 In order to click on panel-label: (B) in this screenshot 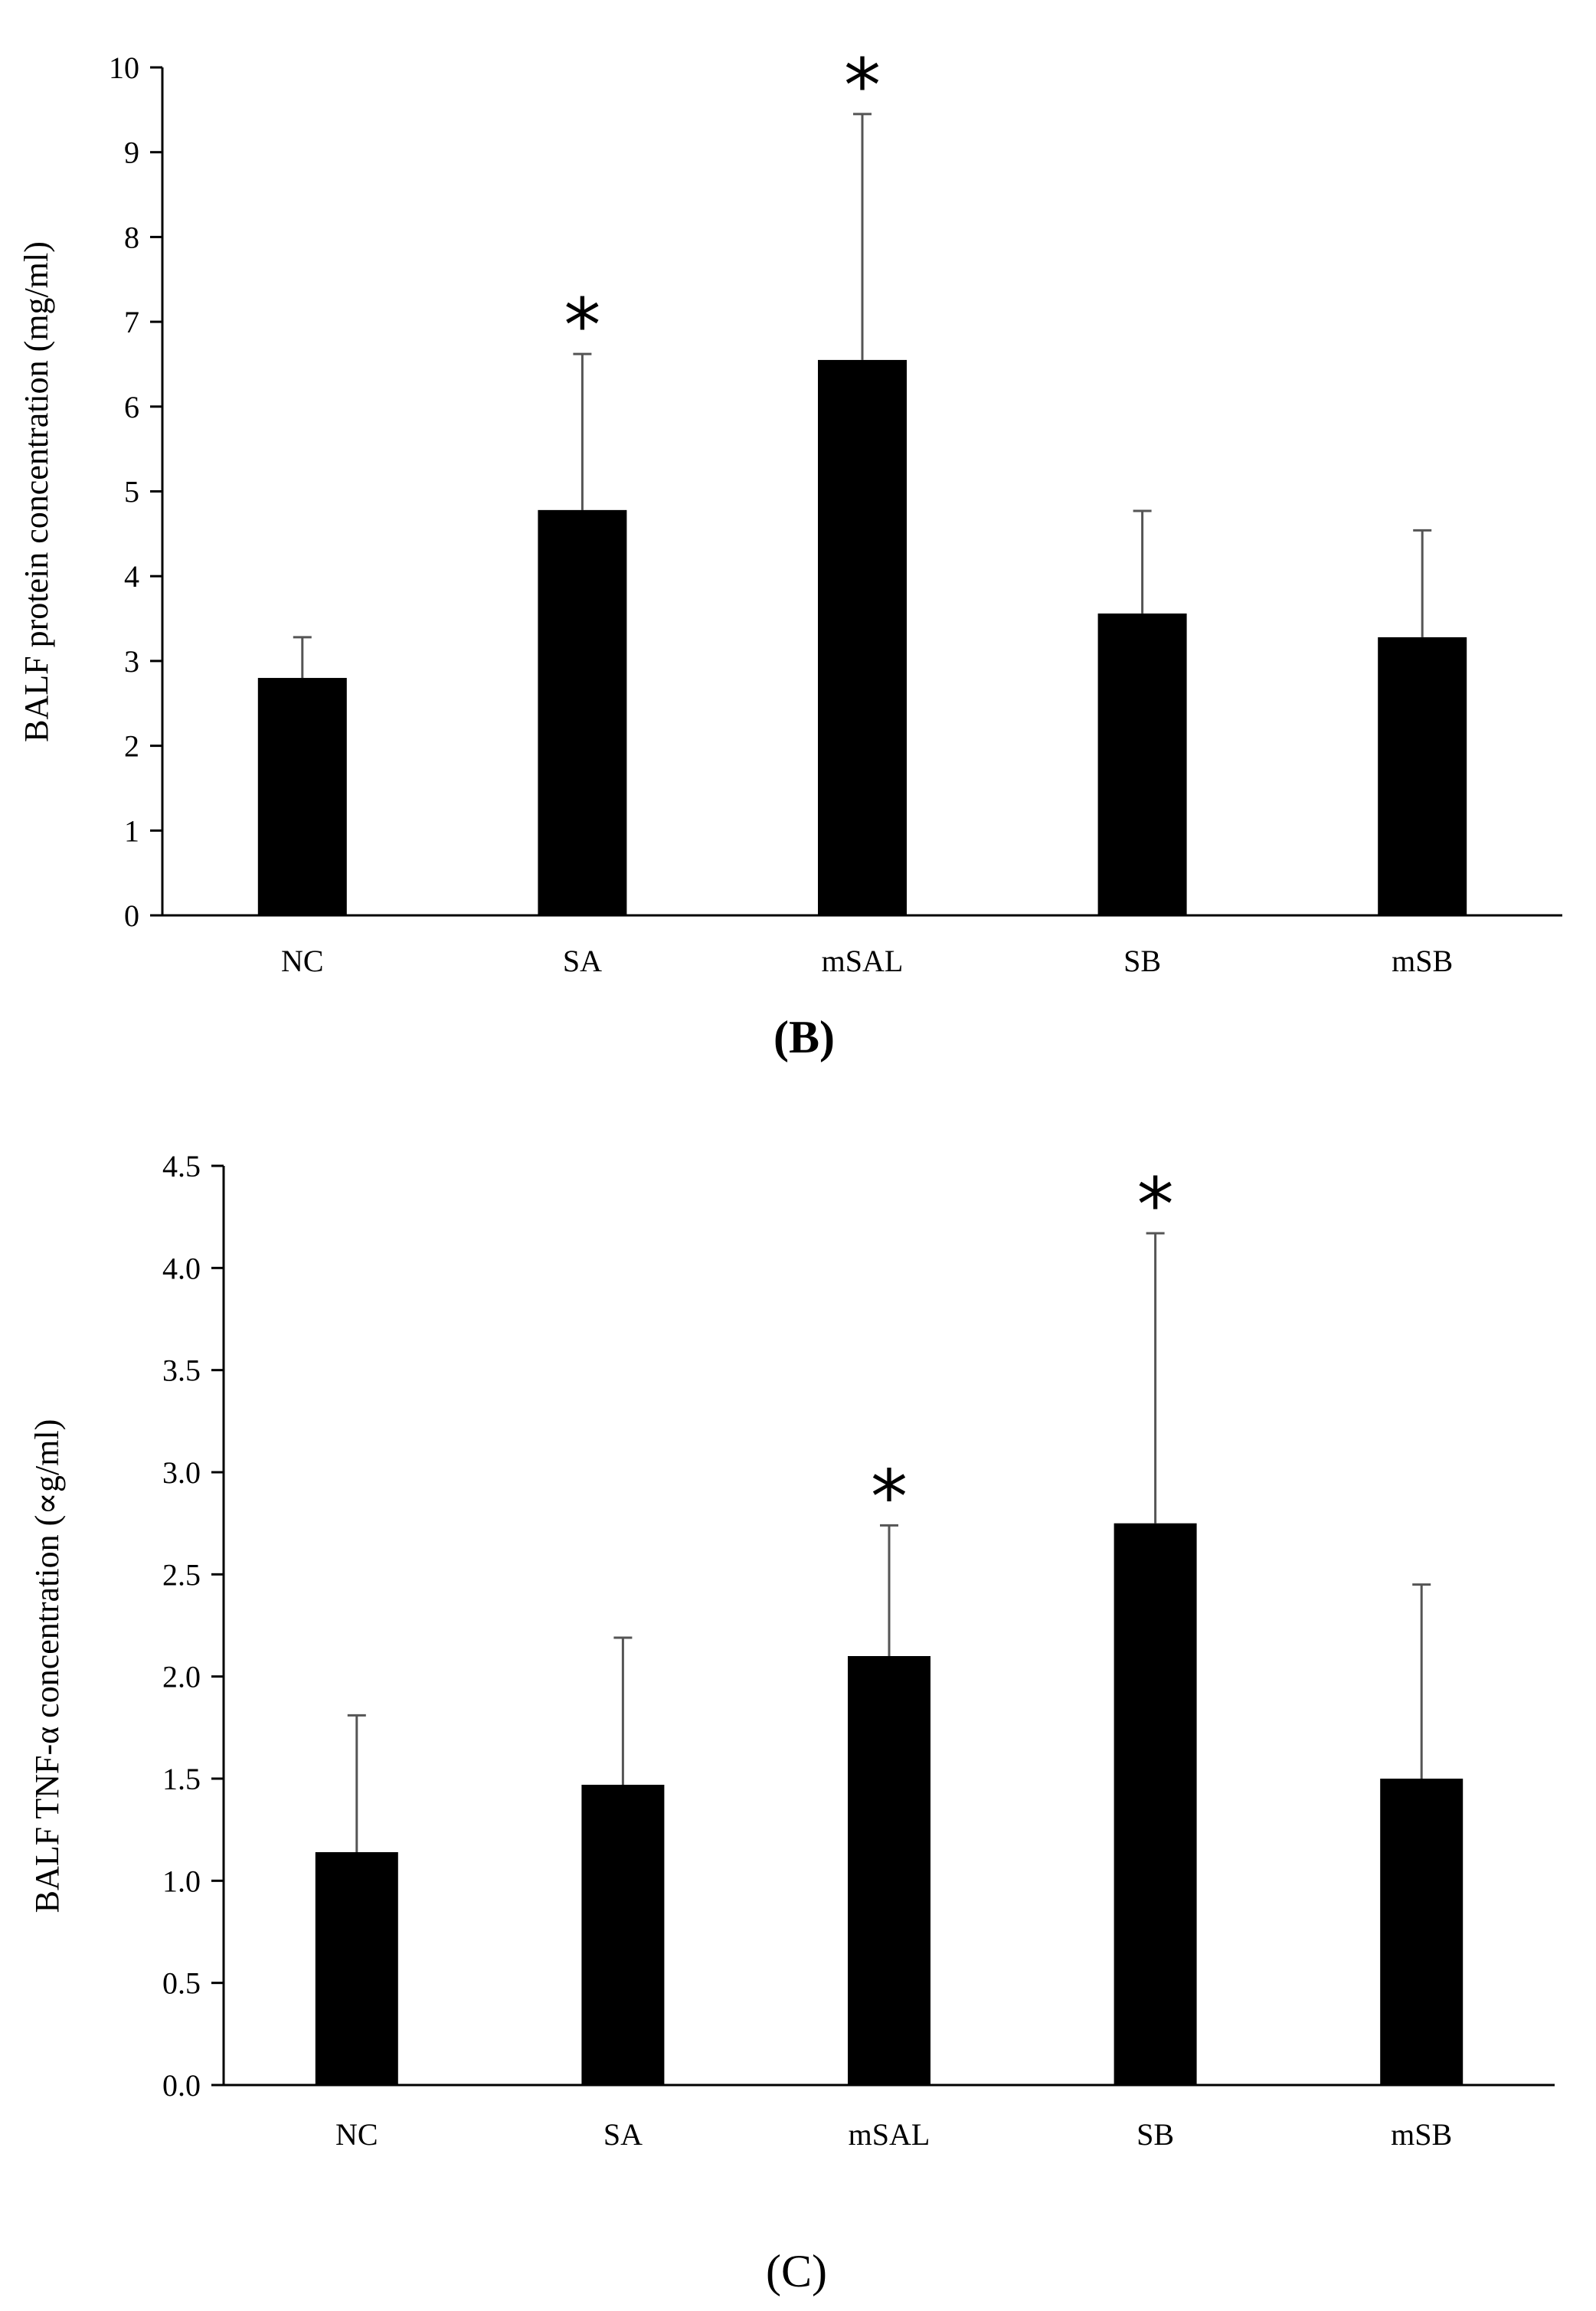, I will do `click(804, 1037)`.